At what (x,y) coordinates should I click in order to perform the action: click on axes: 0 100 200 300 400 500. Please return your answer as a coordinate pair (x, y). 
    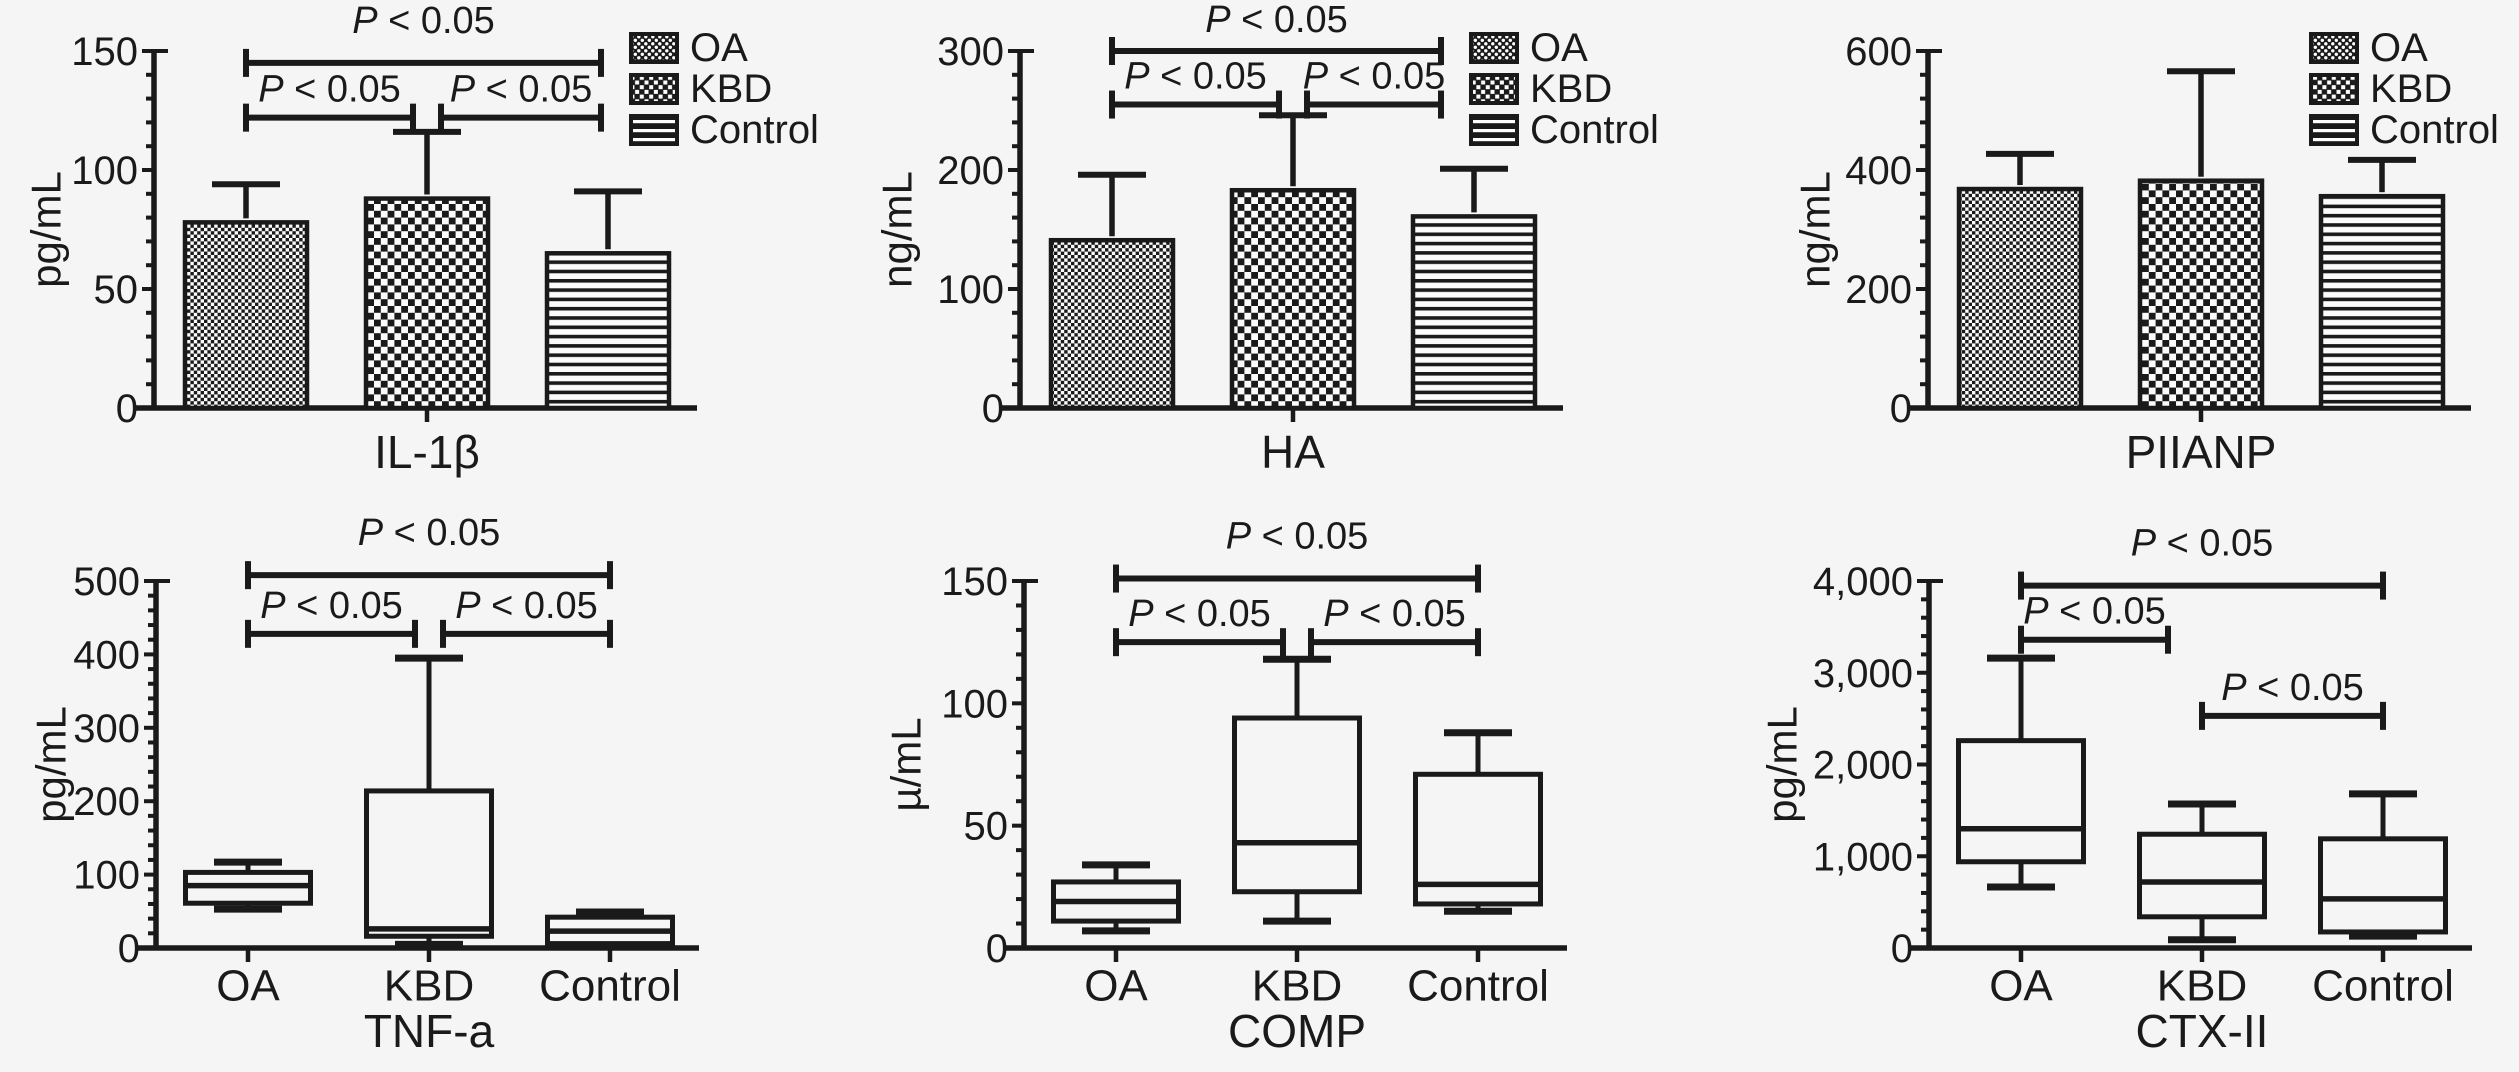
    Looking at the image, I should click on (386, 765).